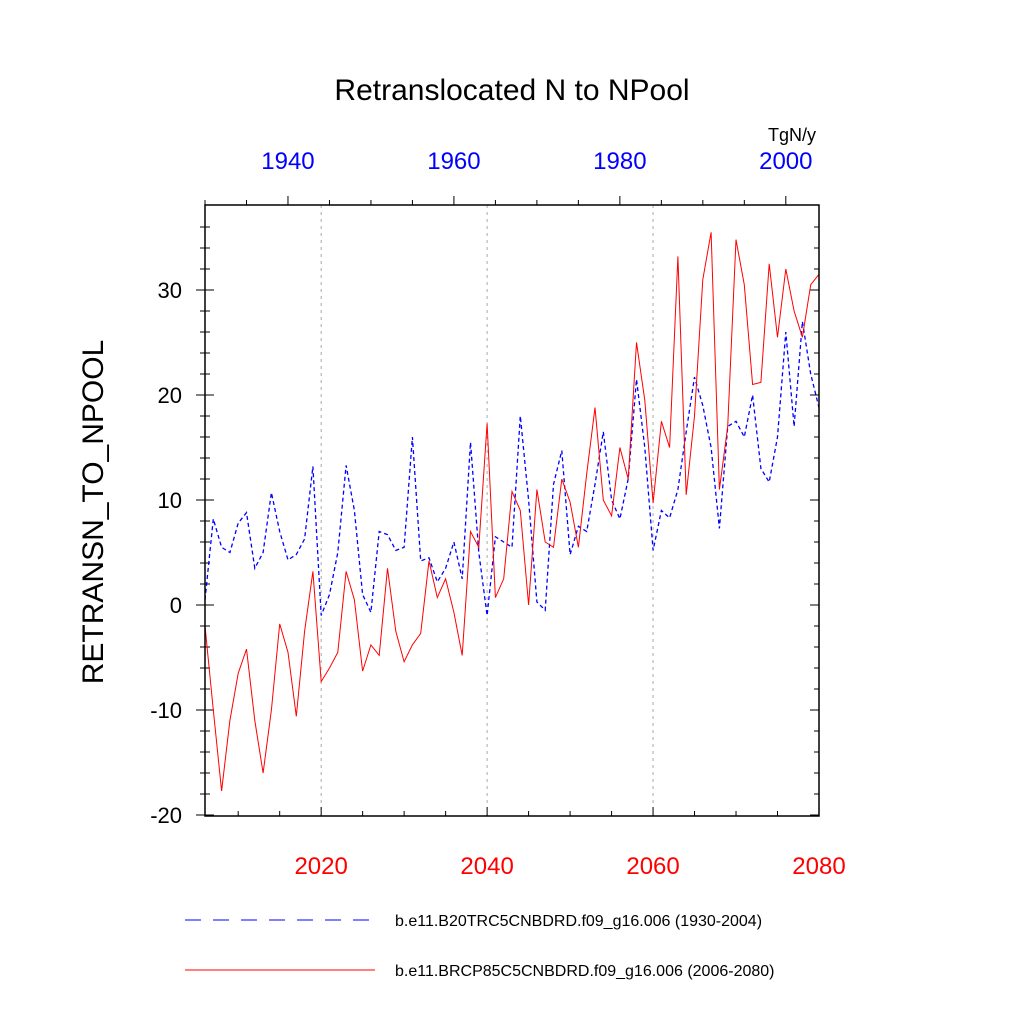  What do you see at coordinates (511, 90) in the screenshot?
I see `chart-title: Retranslocated N to NPool` at bounding box center [511, 90].